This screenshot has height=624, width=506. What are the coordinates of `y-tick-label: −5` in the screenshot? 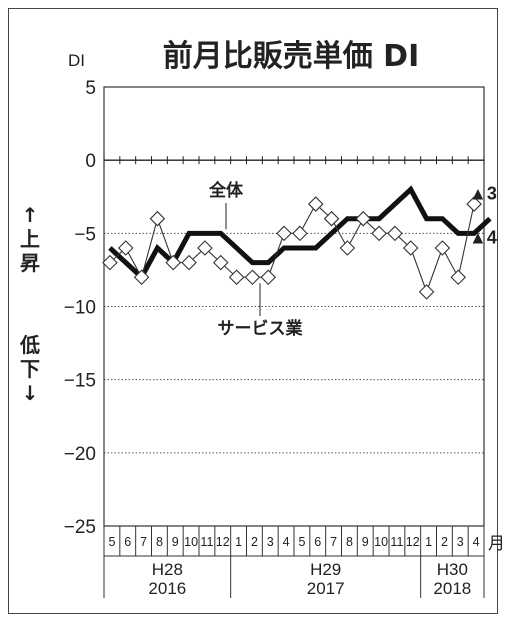 It's located at (85, 234).